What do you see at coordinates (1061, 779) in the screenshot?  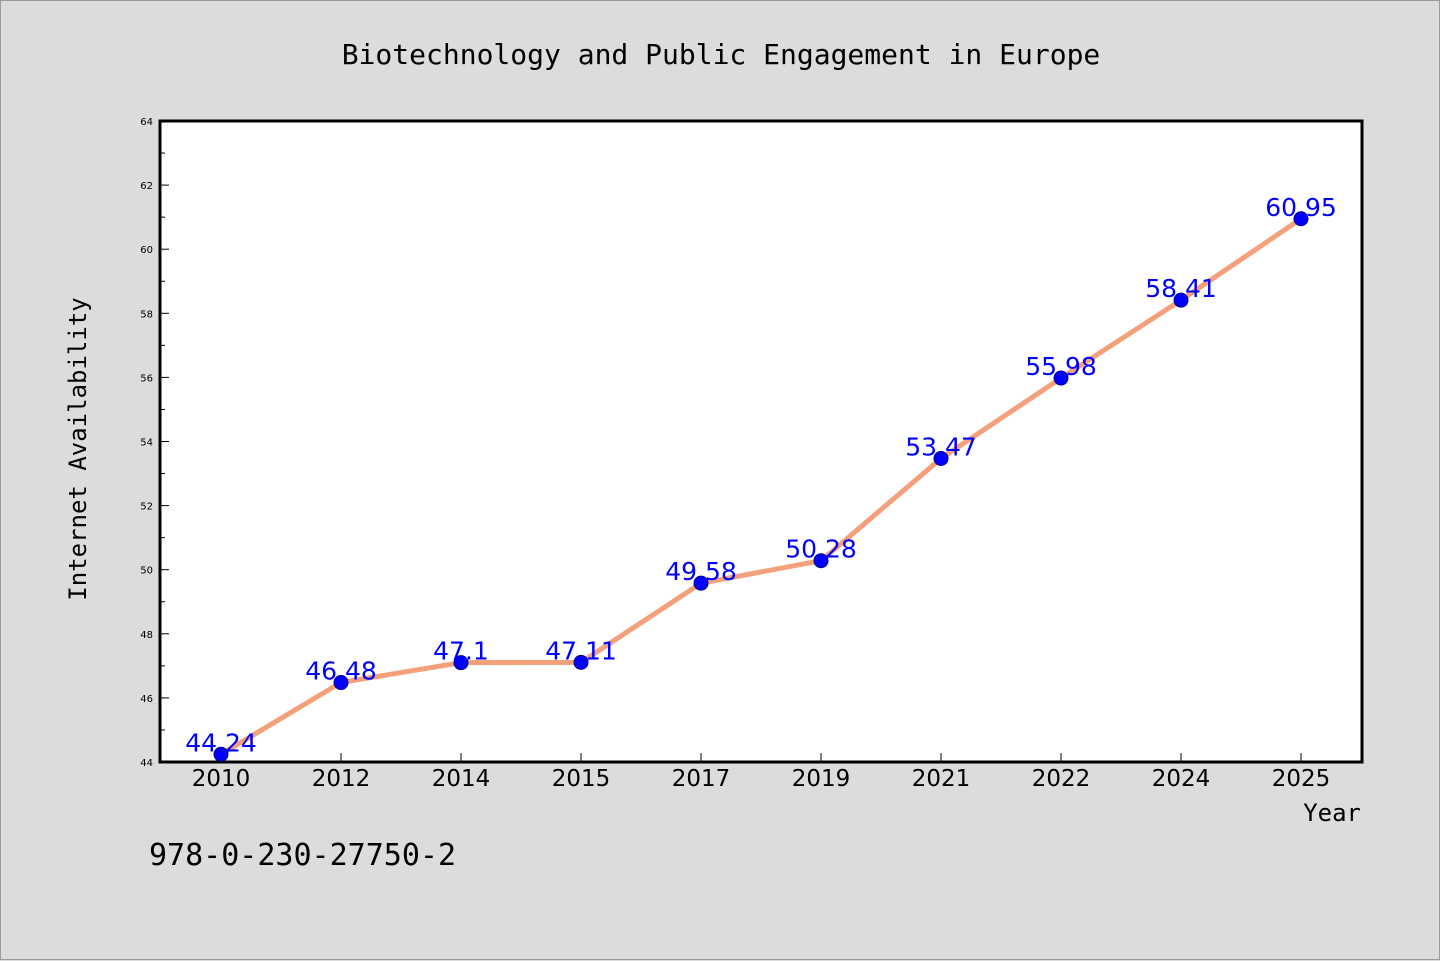 I see `x-tick-label: 2022` at bounding box center [1061, 779].